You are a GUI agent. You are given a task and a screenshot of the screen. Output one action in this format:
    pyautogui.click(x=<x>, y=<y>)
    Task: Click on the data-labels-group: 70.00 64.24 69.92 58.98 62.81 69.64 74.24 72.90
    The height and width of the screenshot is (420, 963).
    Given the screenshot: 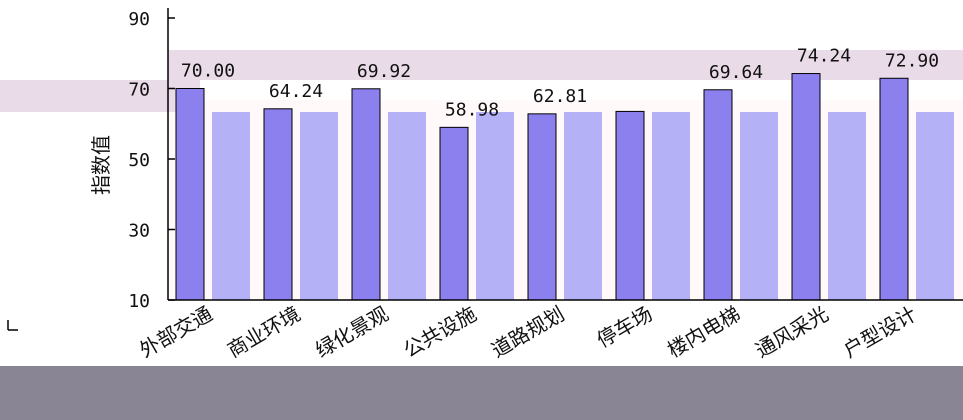 What is the action you would take?
    pyautogui.click(x=560, y=83)
    